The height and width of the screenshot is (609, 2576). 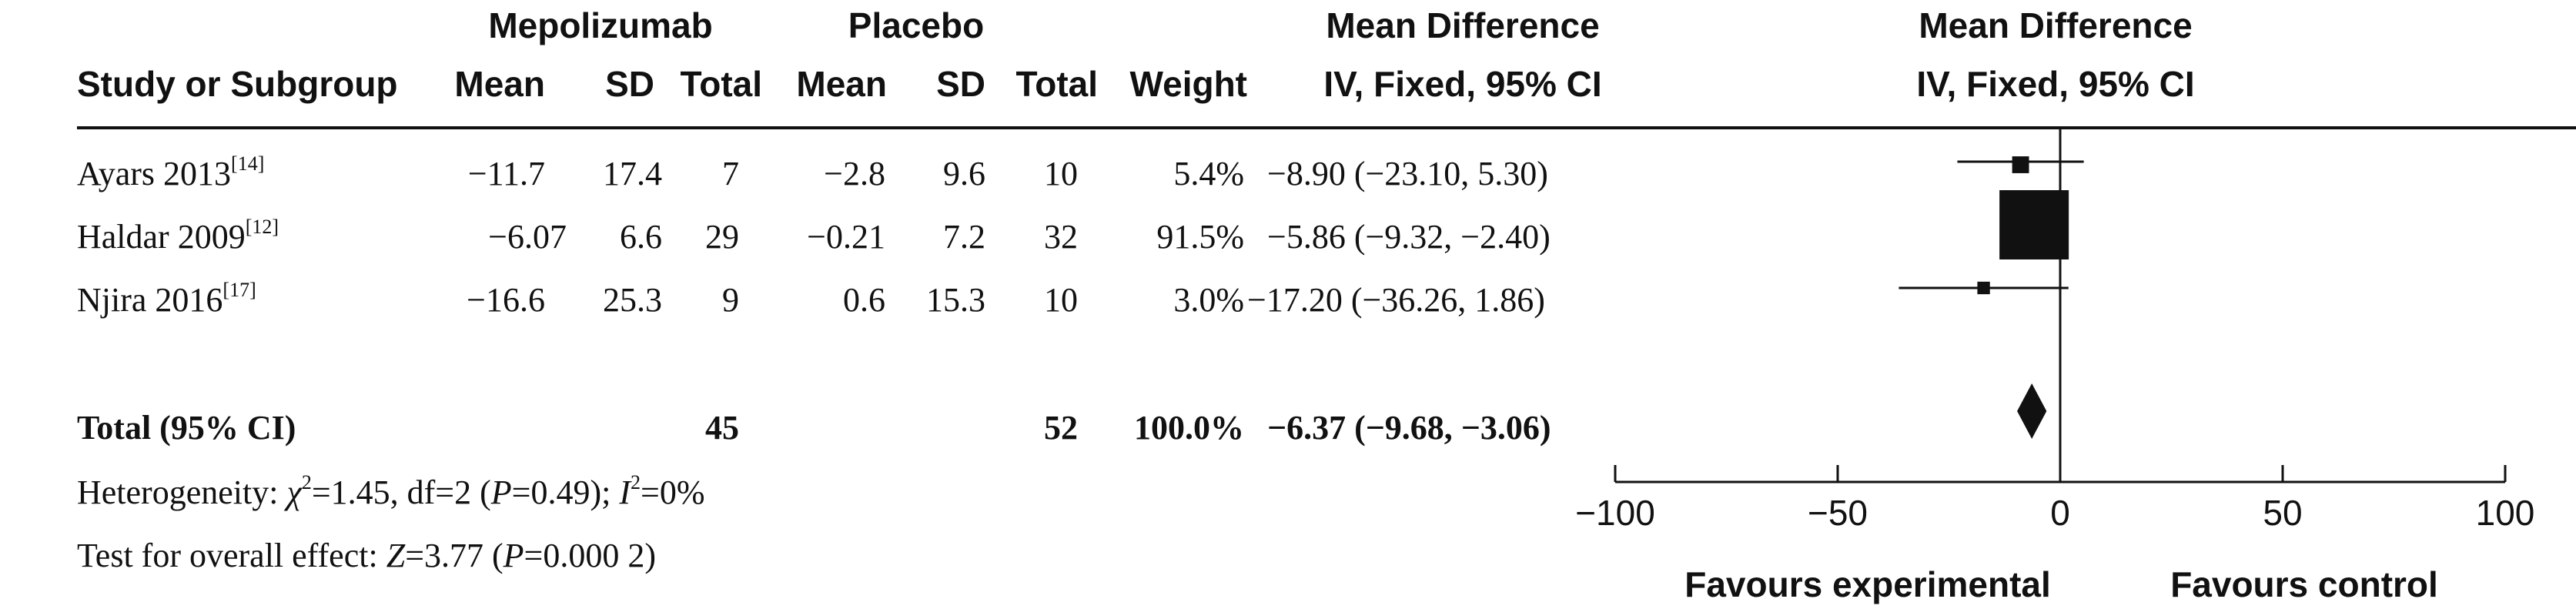 I want to click on column-header-mean-ctrl: Mean, so click(x=841, y=84).